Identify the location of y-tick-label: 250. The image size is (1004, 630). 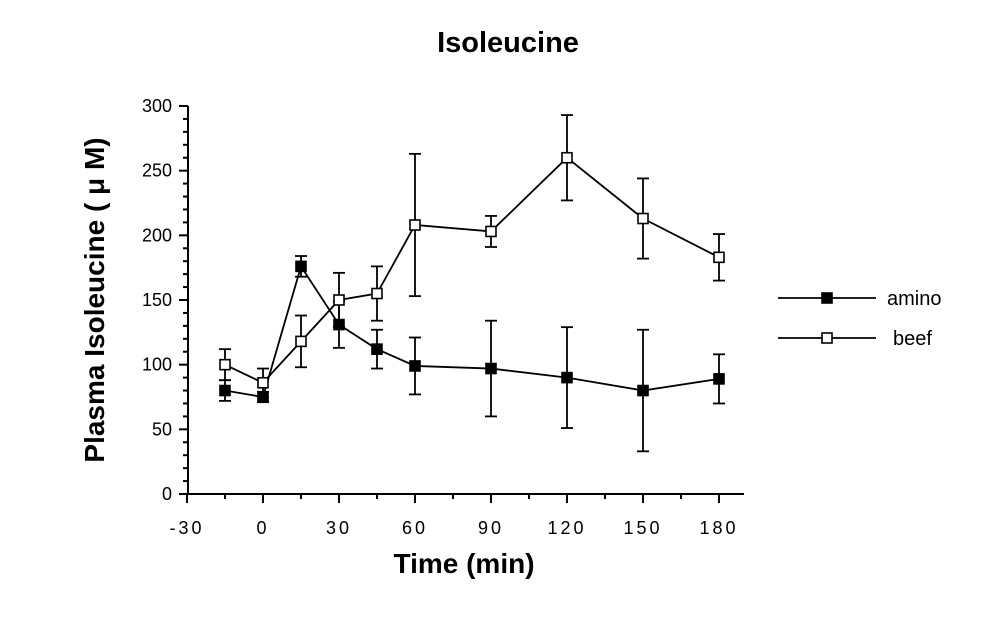
(157, 171).